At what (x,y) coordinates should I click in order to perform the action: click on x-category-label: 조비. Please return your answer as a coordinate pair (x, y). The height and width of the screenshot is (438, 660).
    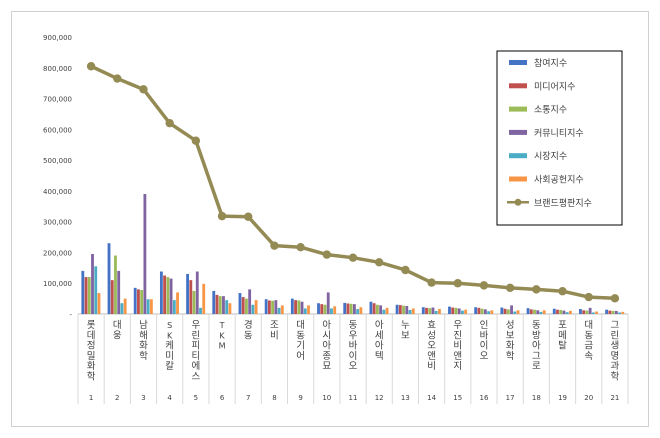
    Looking at the image, I should click on (274, 330).